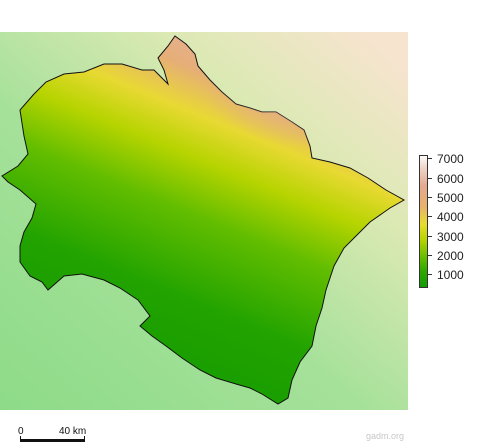  What do you see at coordinates (450, 275) in the screenshot?
I see `legend-label-1000: 1000` at bounding box center [450, 275].